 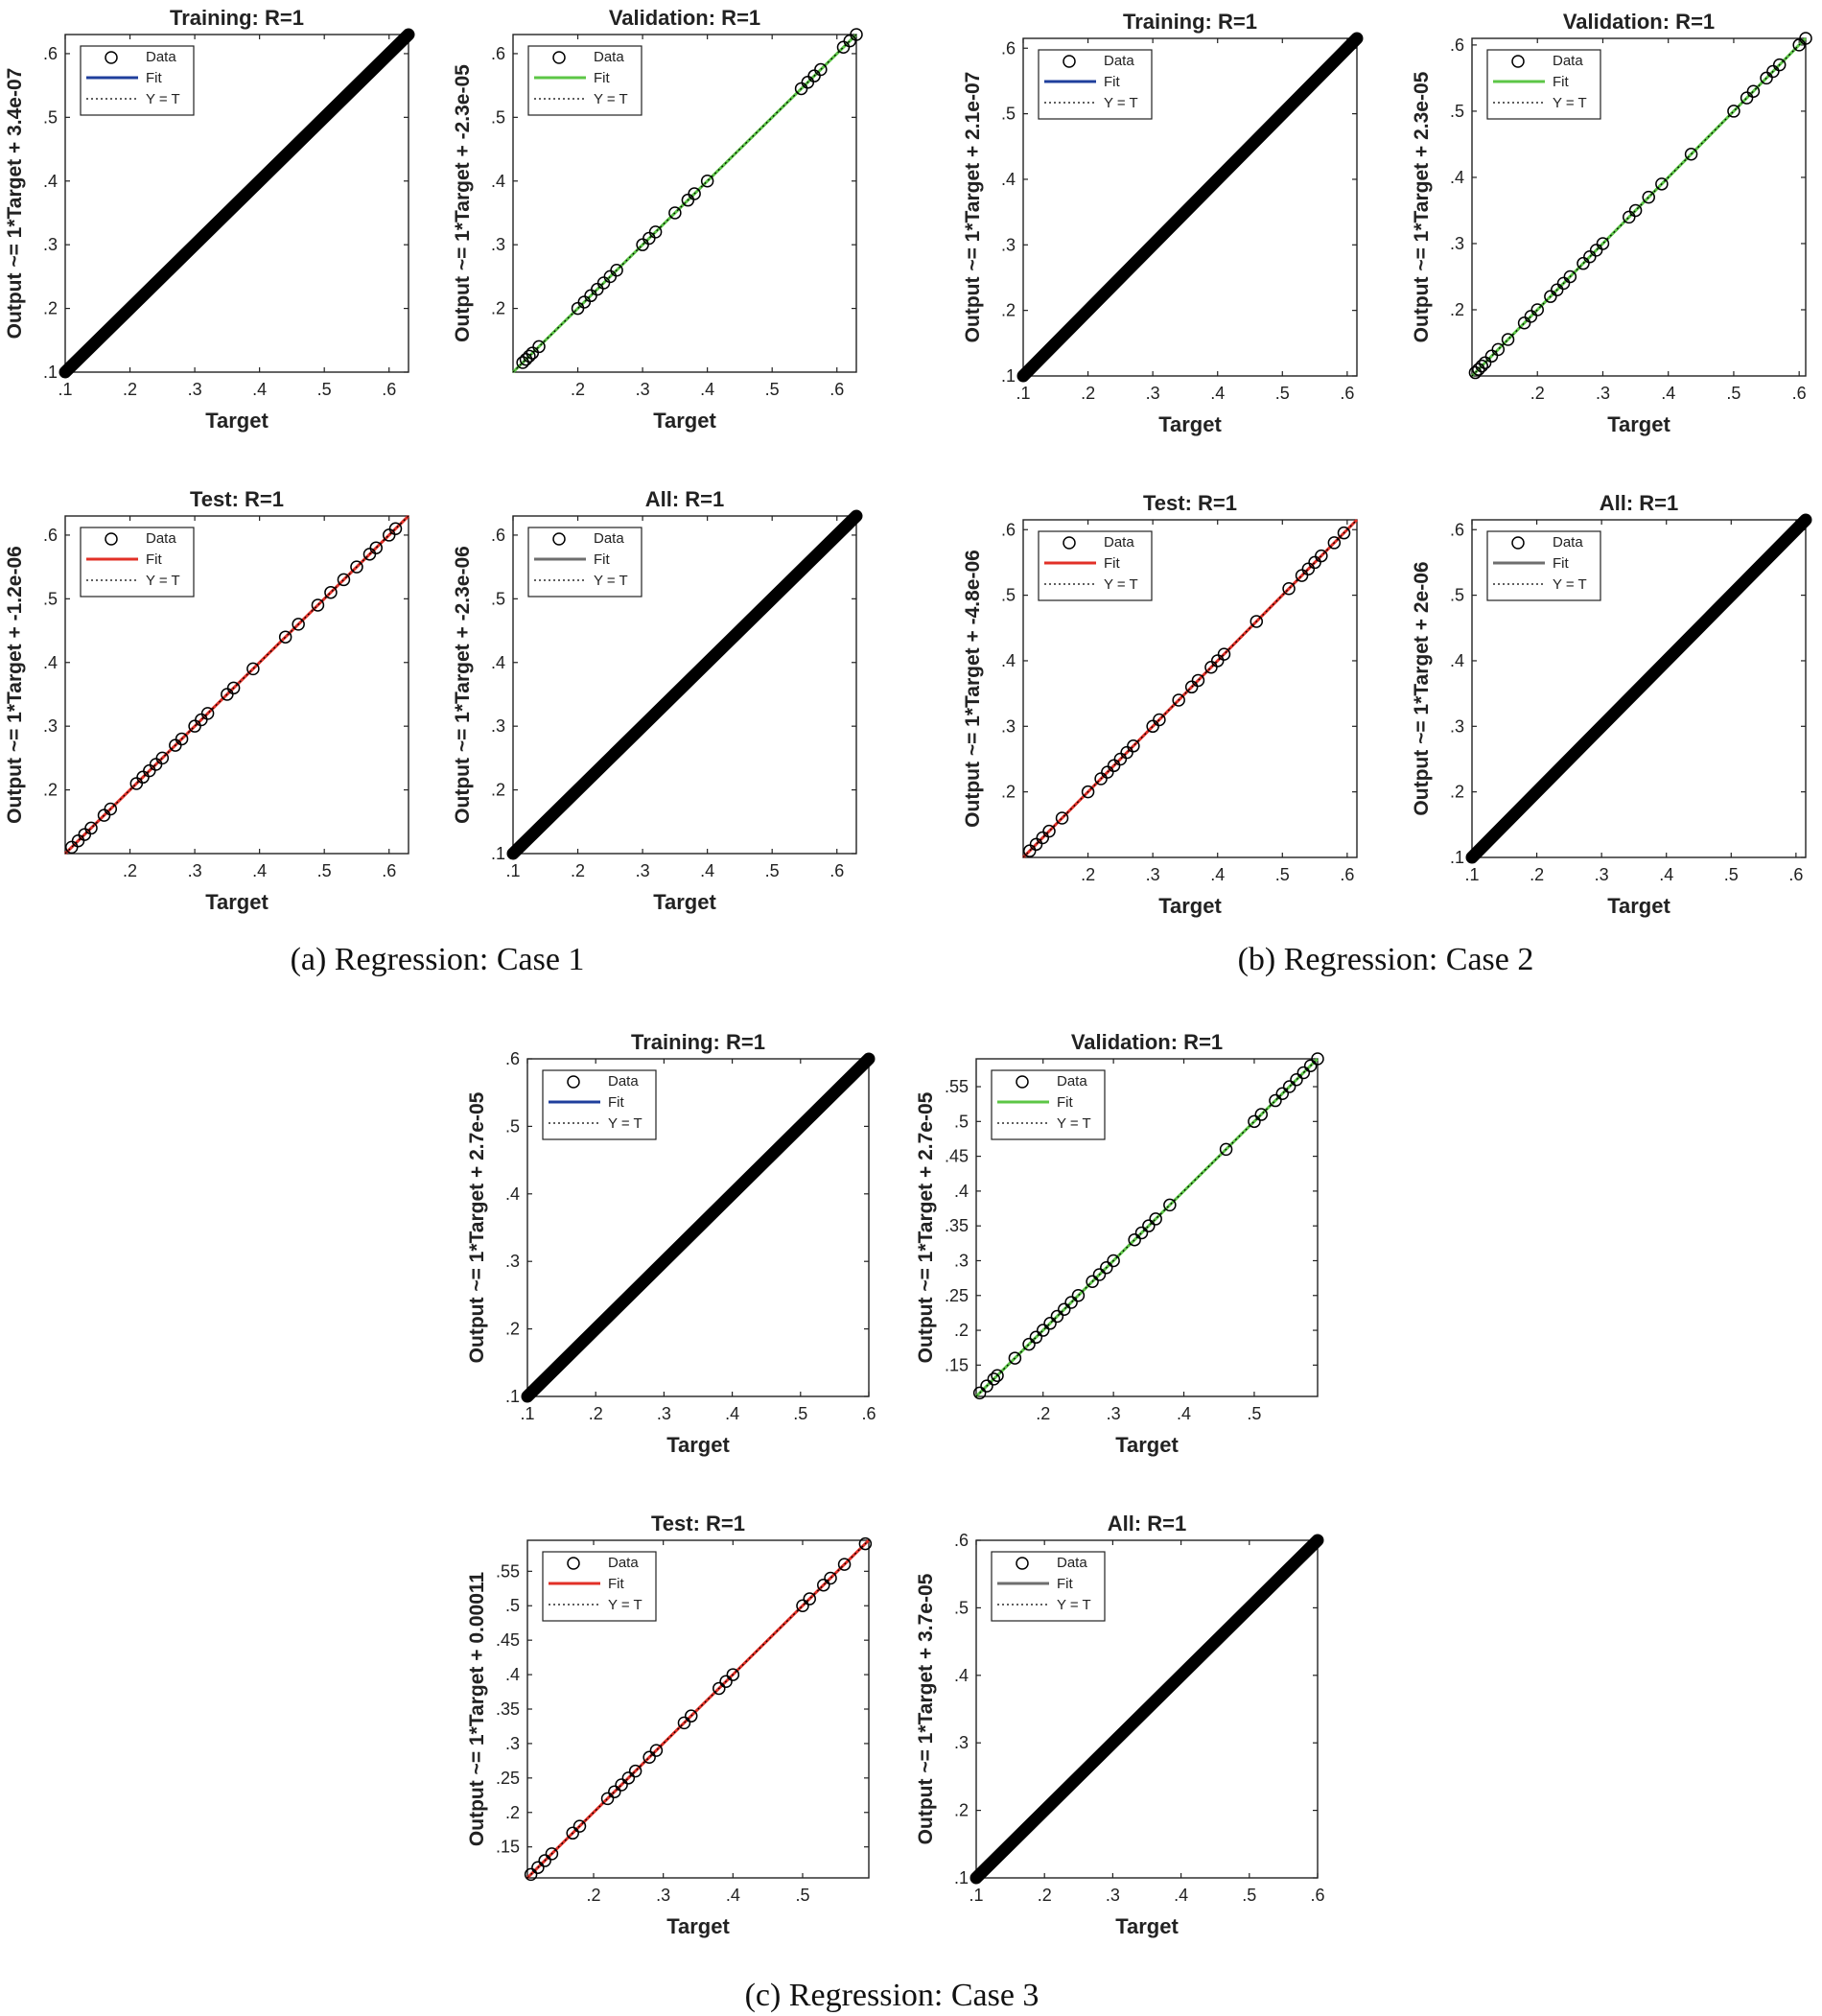 I want to click on y-axis-label: Output ~= 1*Target + 2.7e-05, so click(x=926, y=1227).